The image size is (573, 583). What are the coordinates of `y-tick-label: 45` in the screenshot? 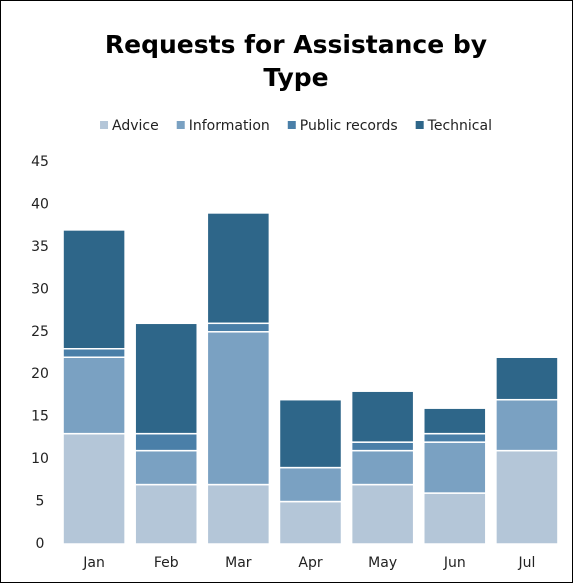 It's located at (40, 162).